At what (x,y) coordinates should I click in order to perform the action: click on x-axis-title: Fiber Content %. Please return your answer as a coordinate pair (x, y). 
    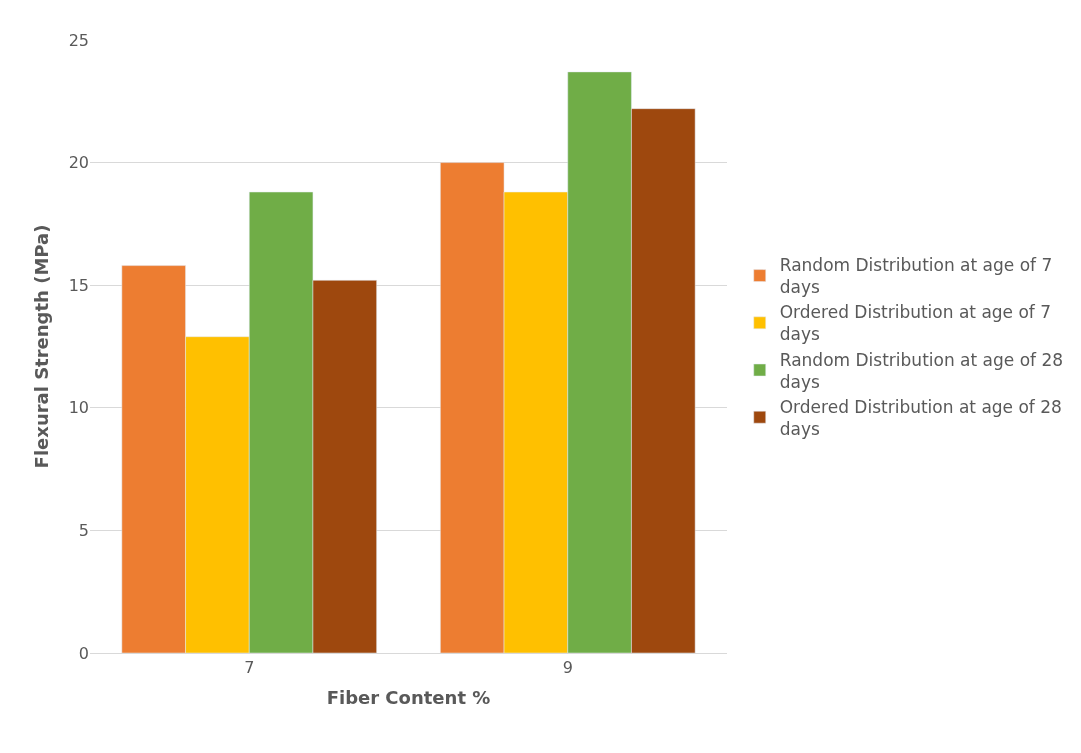
    Looking at the image, I should click on (408, 698).